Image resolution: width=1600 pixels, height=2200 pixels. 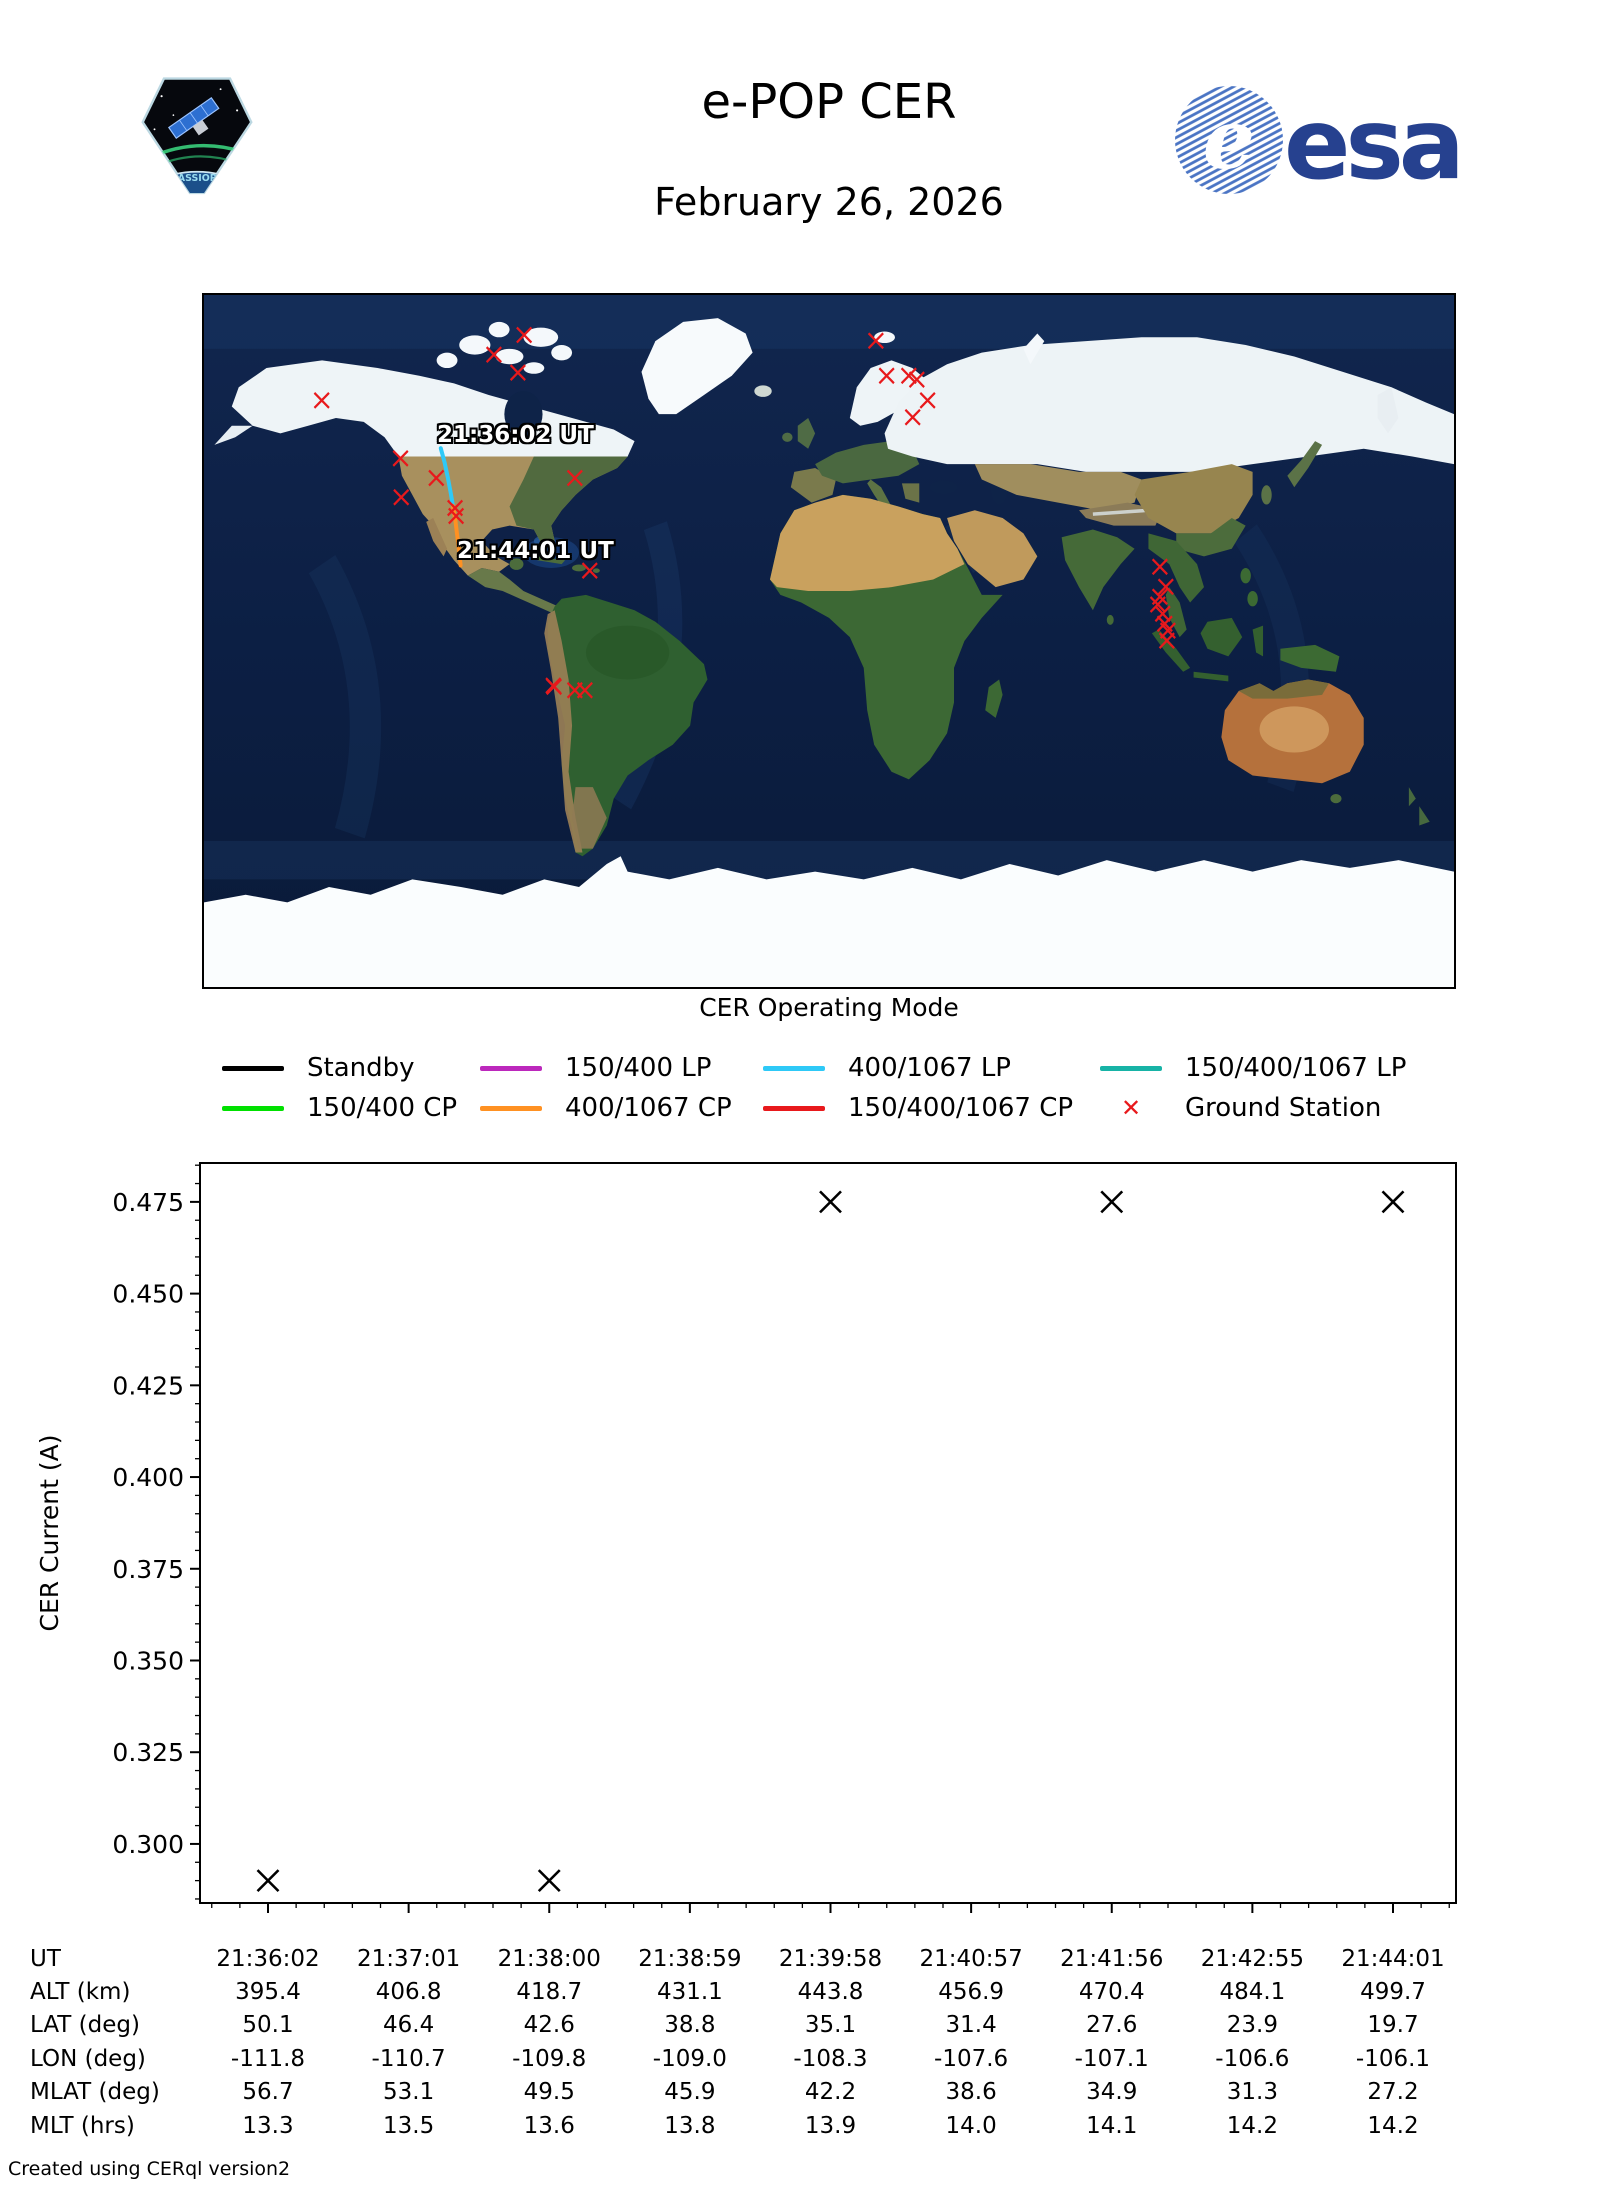 I want to click on table-cell: 31.4, so click(x=971, y=2025).